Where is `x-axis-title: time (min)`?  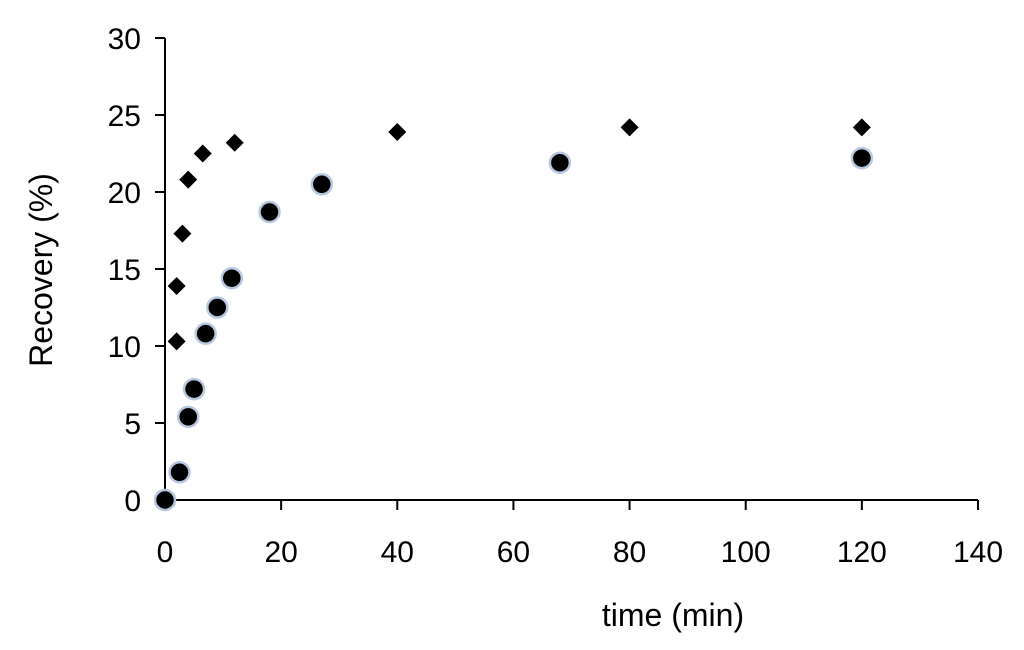 x-axis-title: time (min) is located at coordinates (673, 615).